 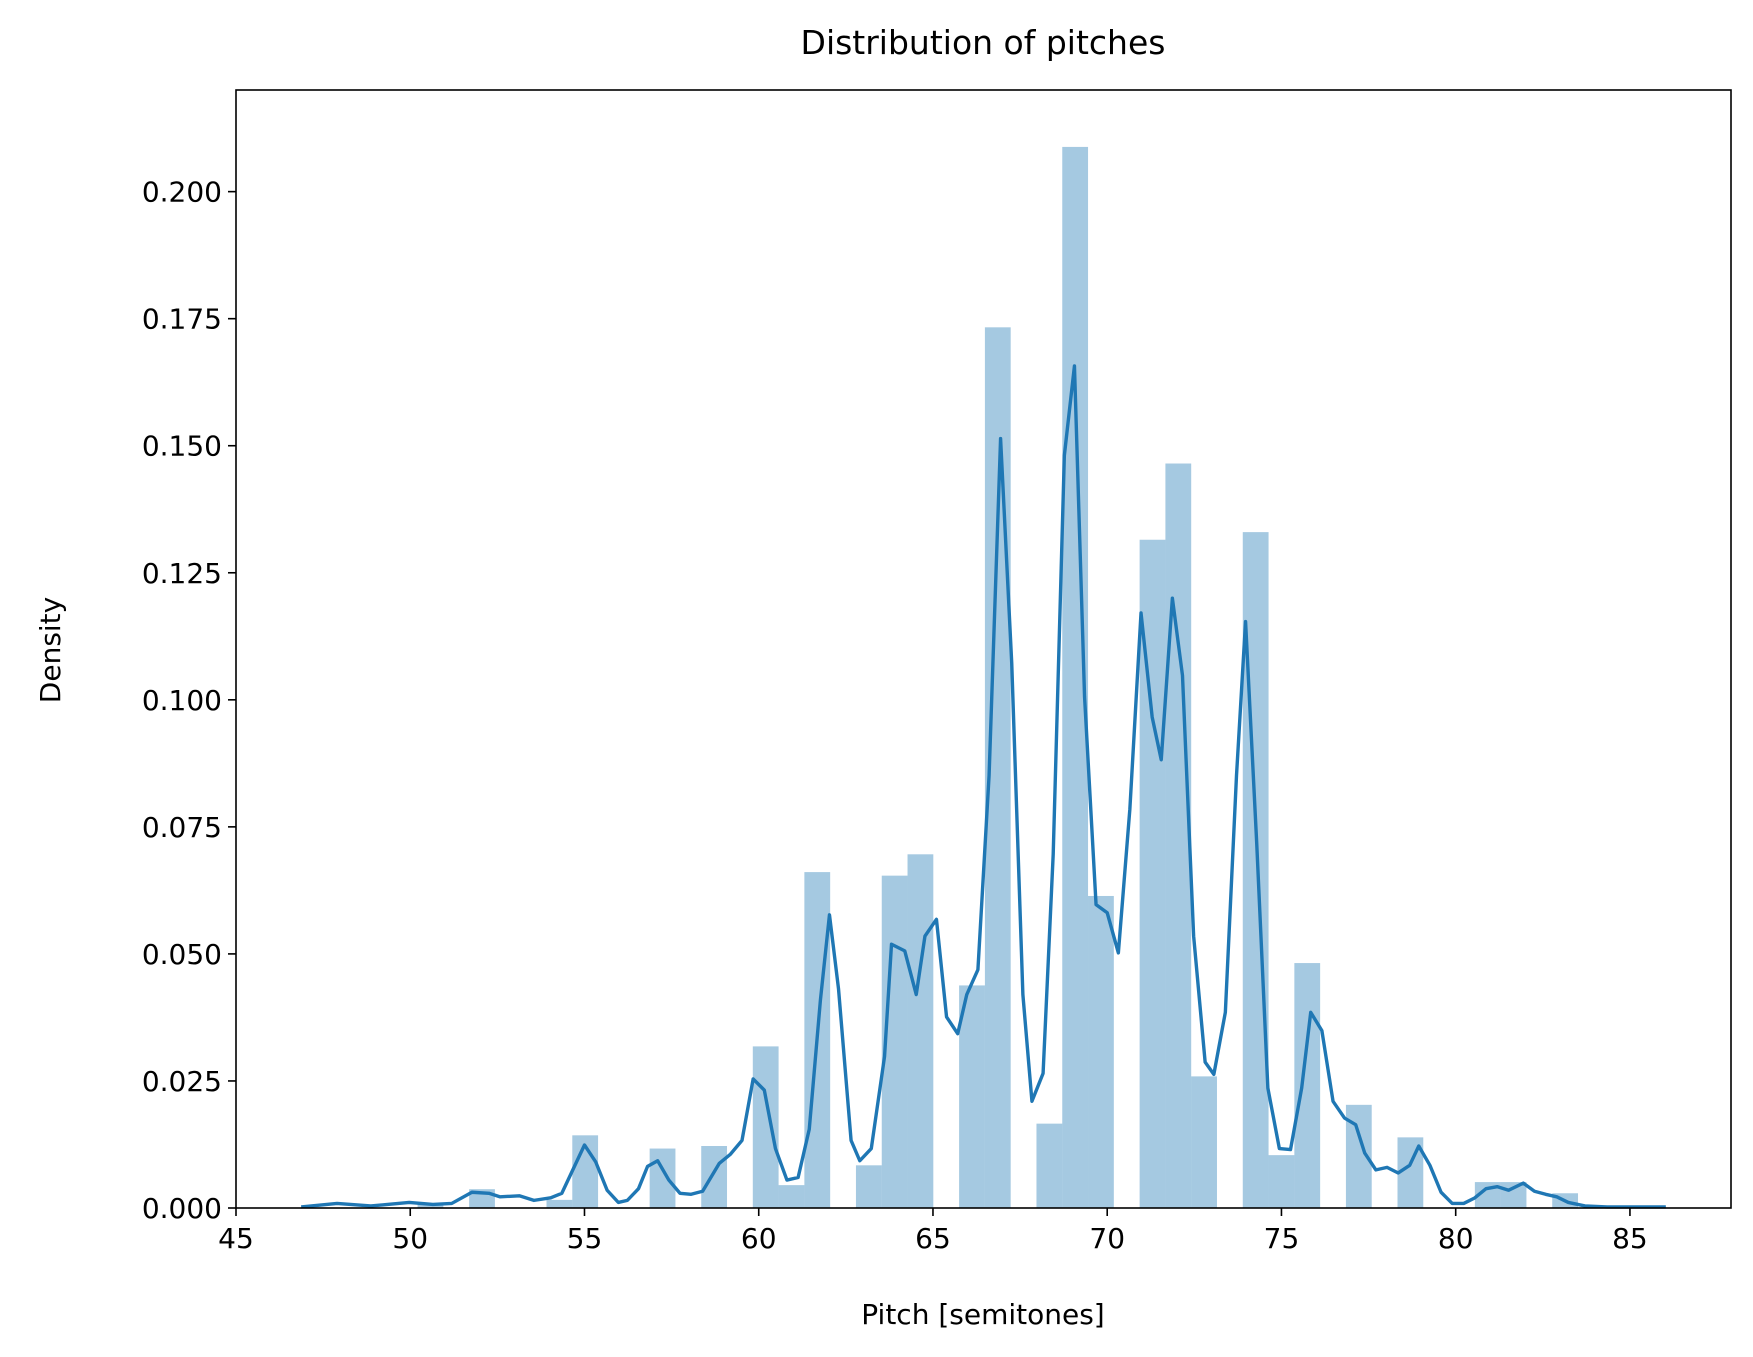 What do you see at coordinates (182, 319) in the screenshot?
I see `y-tick-label: 0.175` at bounding box center [182, 319].